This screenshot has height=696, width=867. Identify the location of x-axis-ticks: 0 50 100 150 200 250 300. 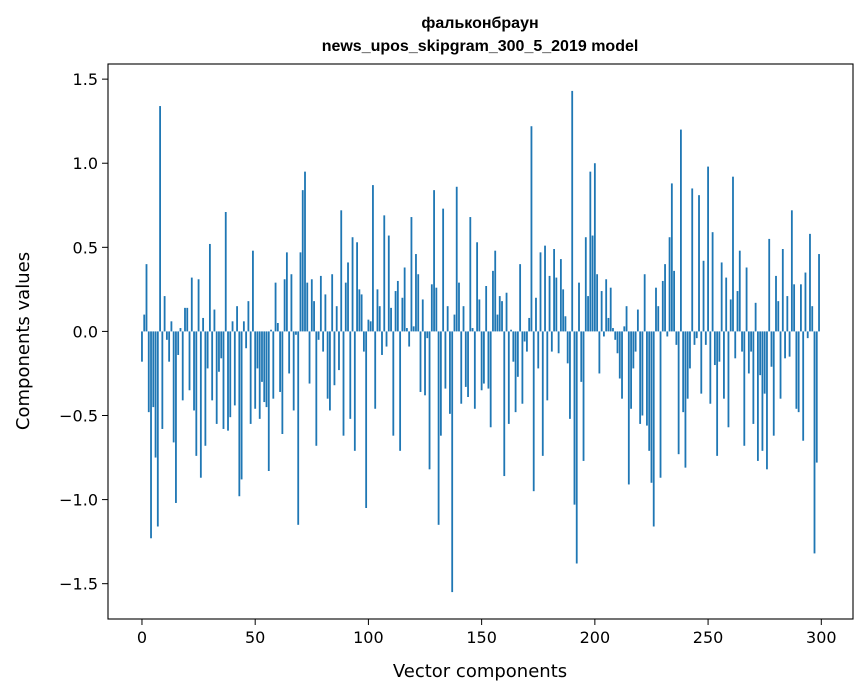
(487, 633).